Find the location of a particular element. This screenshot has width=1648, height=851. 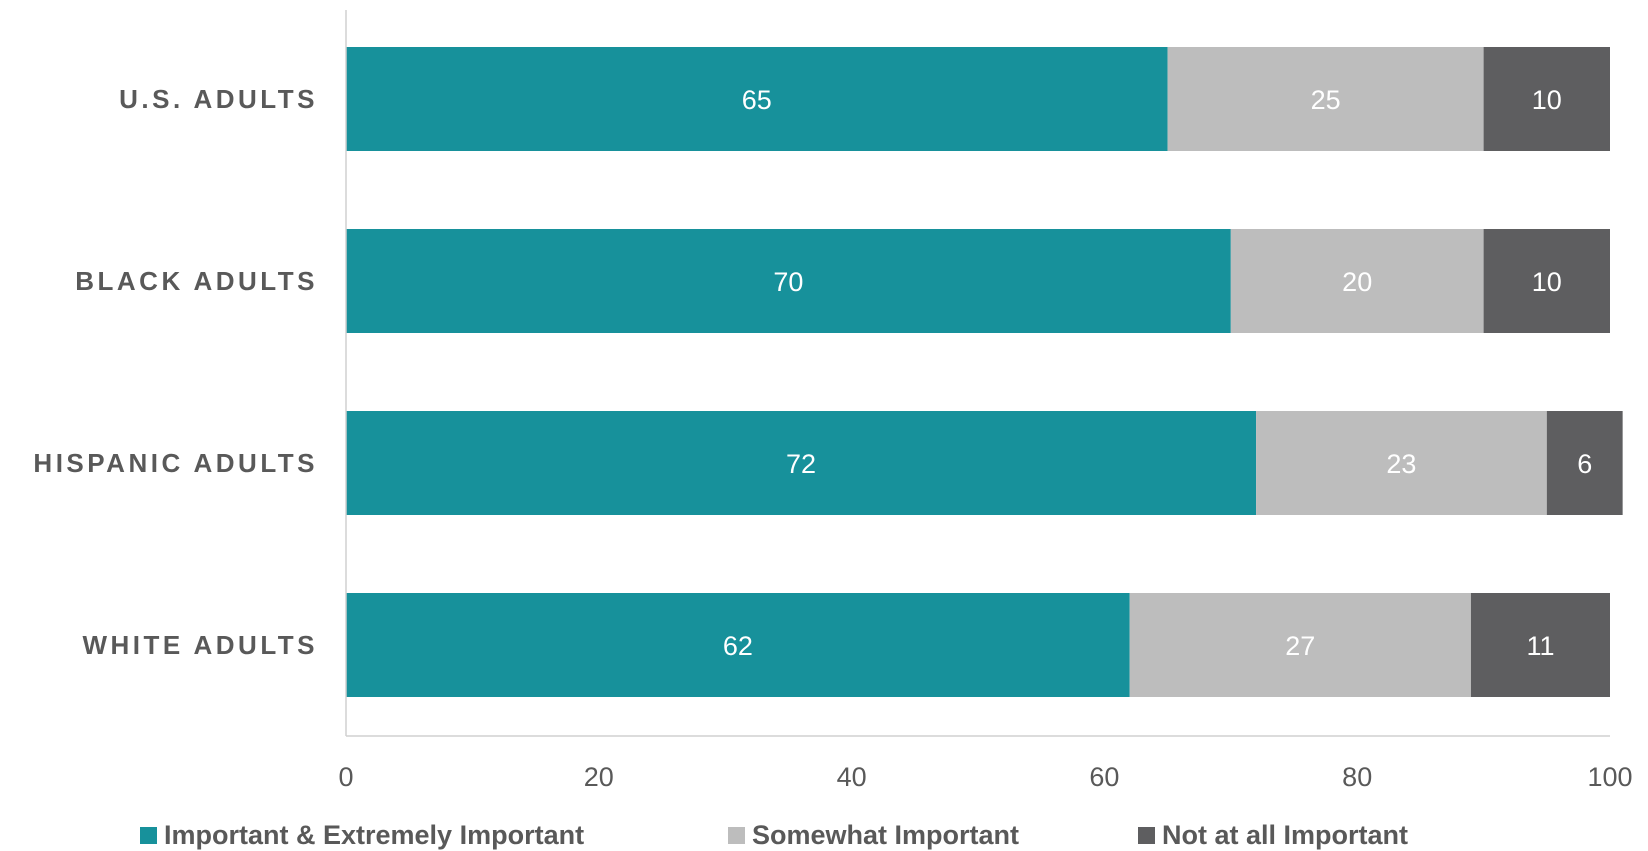

category-label-hispanic-adults: HISPANIC ADULTS is located at coordinates (175, 463).